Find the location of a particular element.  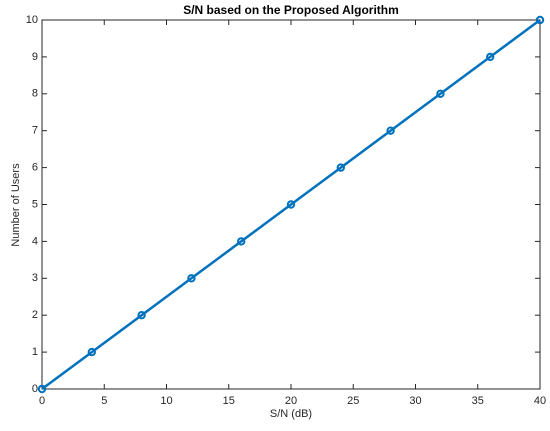

y-tick-label: 5 is located at coordinates (35, 204).